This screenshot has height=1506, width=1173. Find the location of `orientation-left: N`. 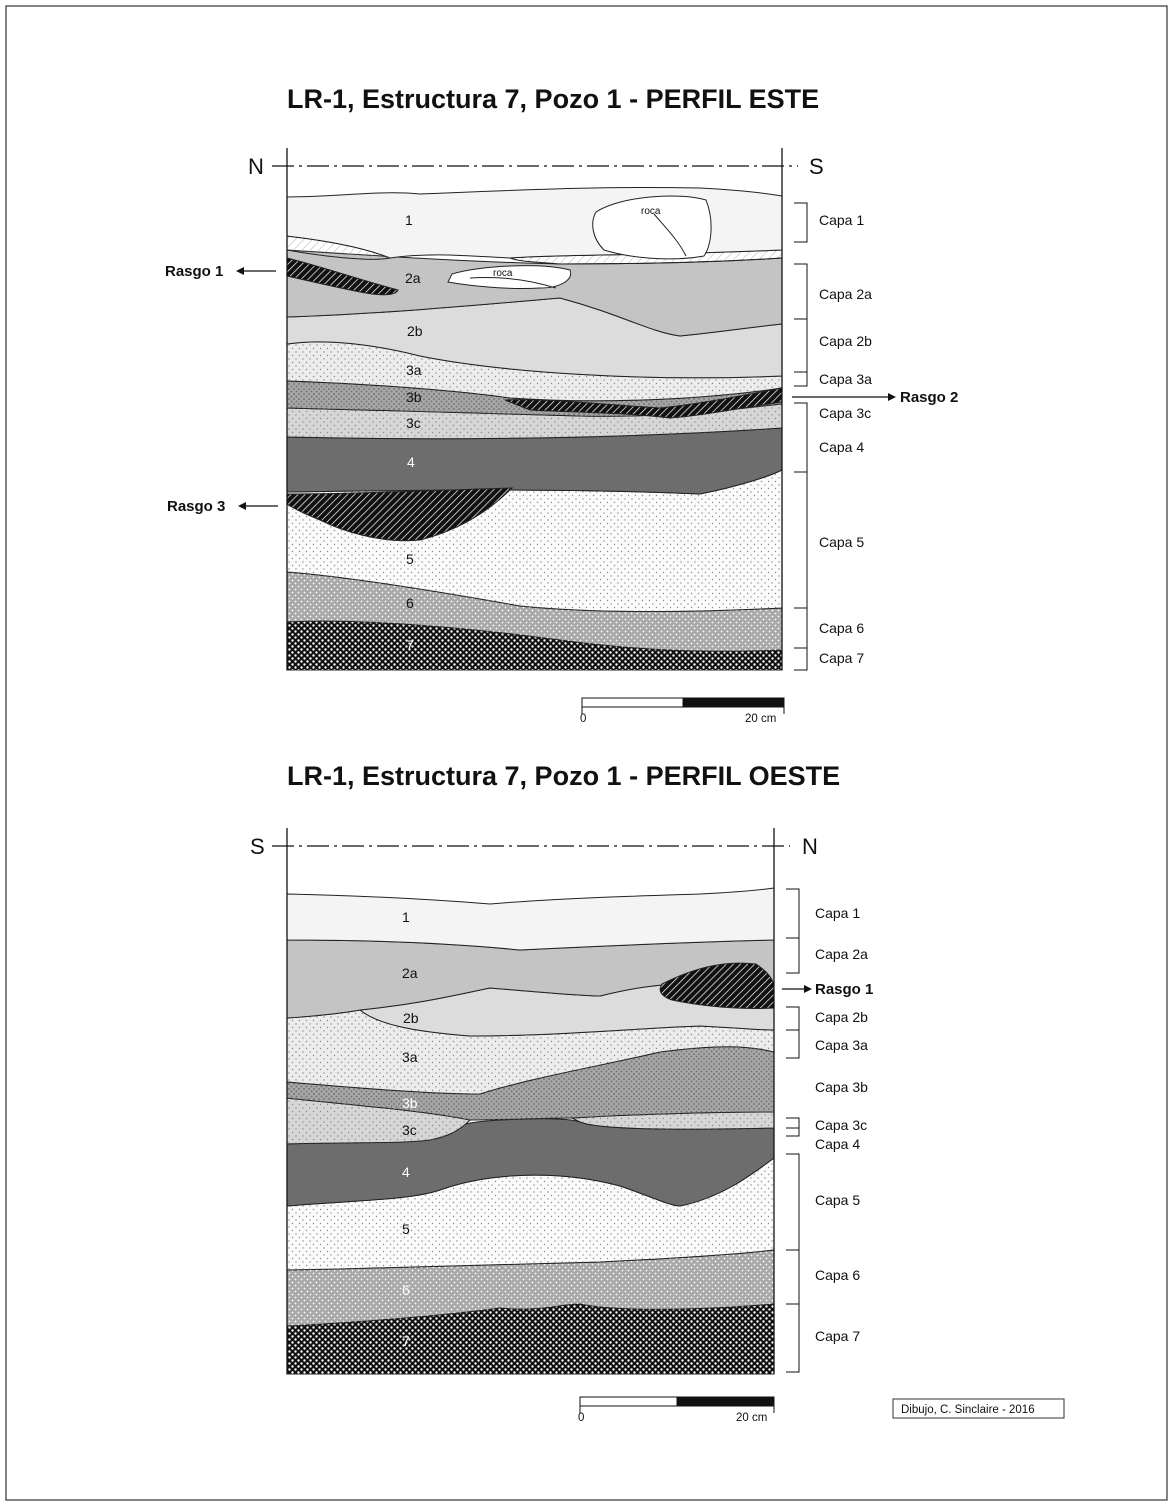

orientation-left: N is located at coordinates (256, 166).